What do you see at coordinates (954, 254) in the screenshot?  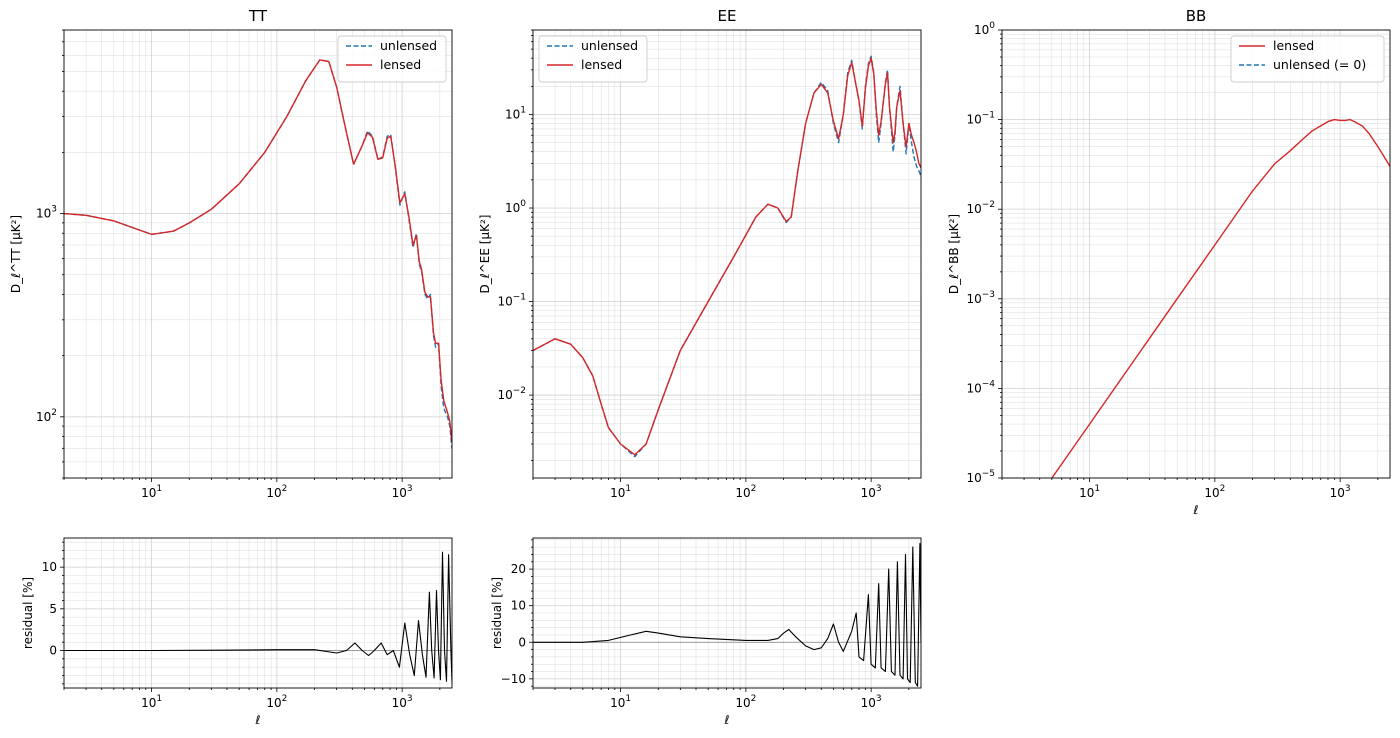 I see `y-axis-label: D_ℓ^BB [μK²]` at bounding box center [954, 254].